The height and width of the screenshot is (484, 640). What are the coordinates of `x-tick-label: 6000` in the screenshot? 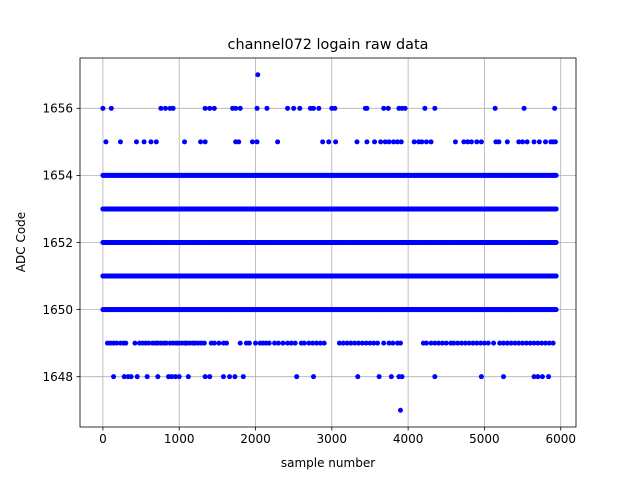 It's located at (560, 439).